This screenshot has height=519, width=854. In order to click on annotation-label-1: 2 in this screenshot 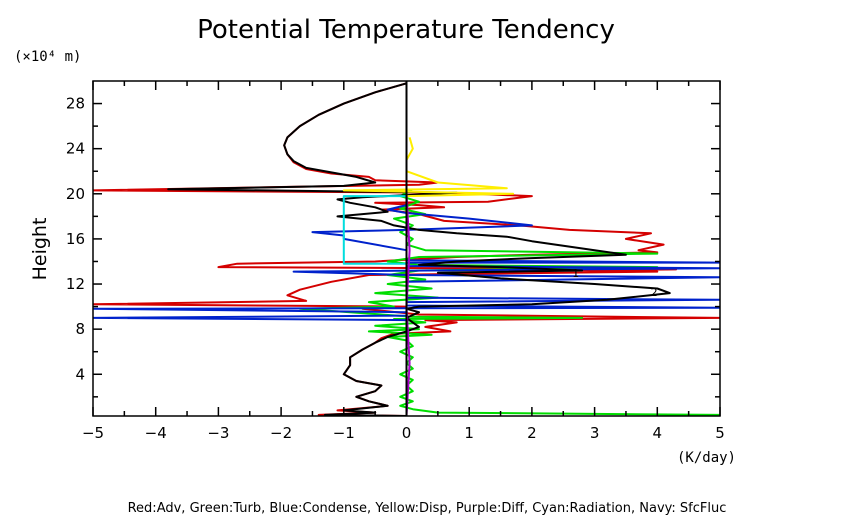, I will do `click(654, 292)`.